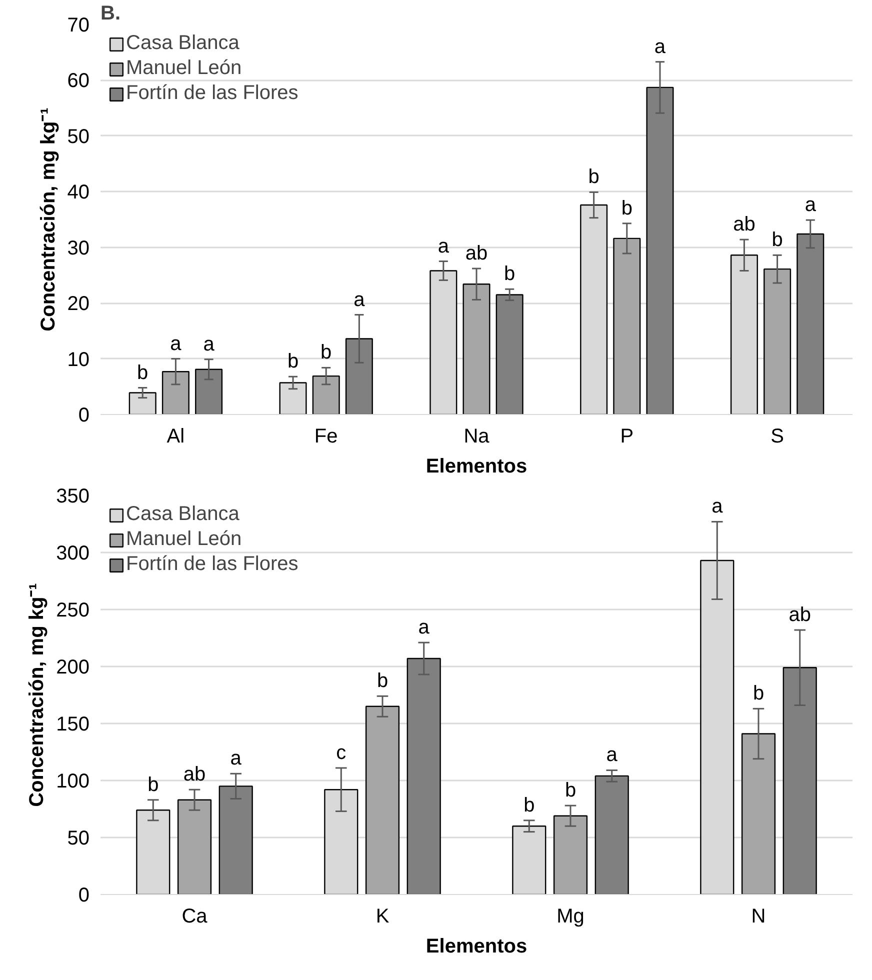 This screenshot has width=872, height=980. What do you see at coordinates (627, 437) in the screenshot?
I see `x-tick-label: P` at bounding box center [627, 437].